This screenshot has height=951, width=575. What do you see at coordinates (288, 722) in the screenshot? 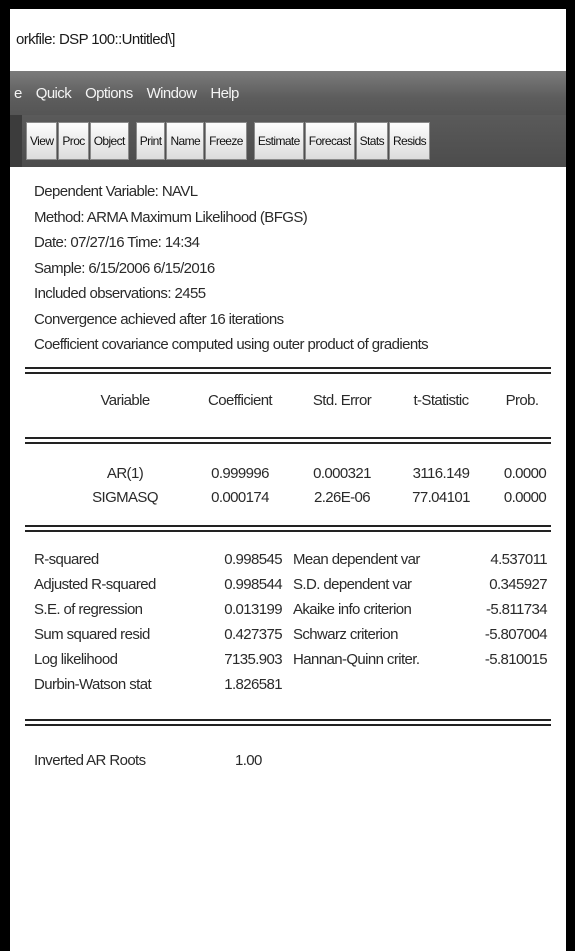
I see `stats-bottom-rule` at bounding box center [288, 722].